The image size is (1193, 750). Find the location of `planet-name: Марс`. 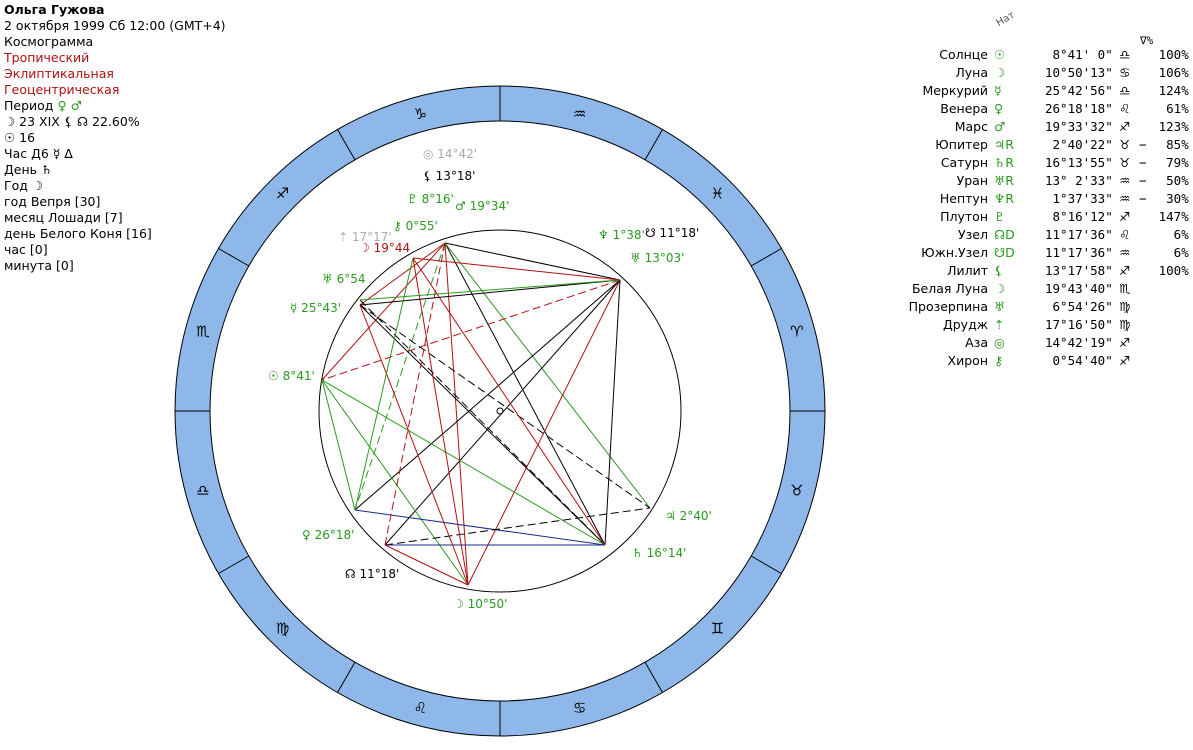

planet-name: Марс is located at coordinates (971, 126).